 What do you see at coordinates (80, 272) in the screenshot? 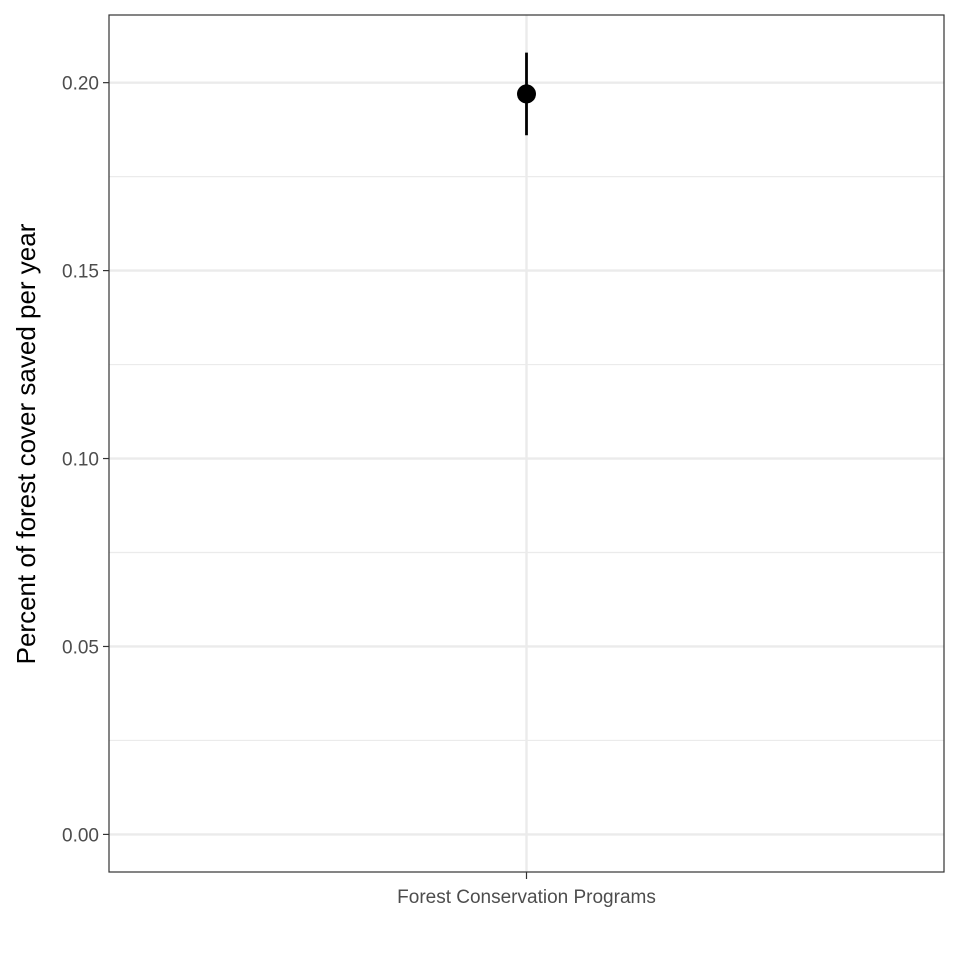
I see `y-tick-label: 0.15` at bounding box center [80, 272].